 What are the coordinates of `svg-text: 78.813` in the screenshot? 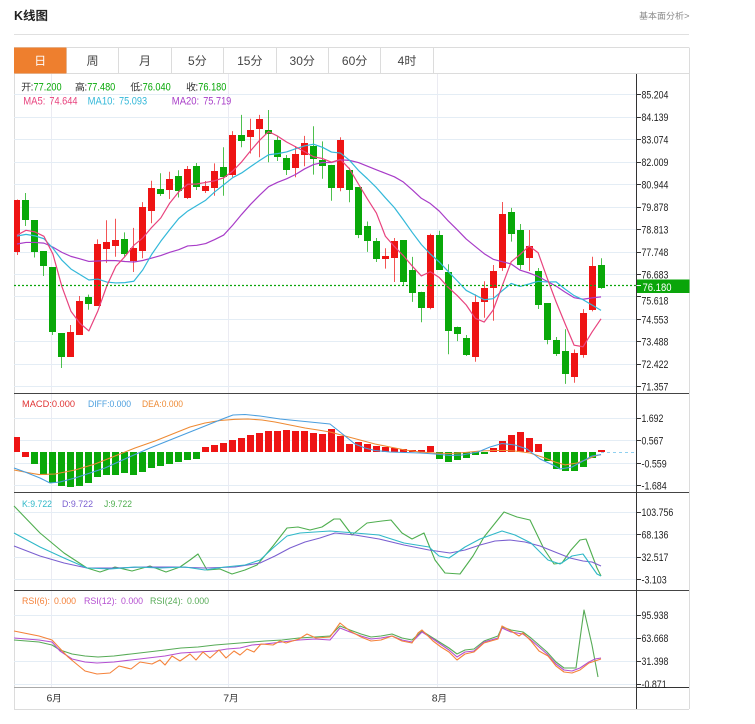 It's located at (655, 230).